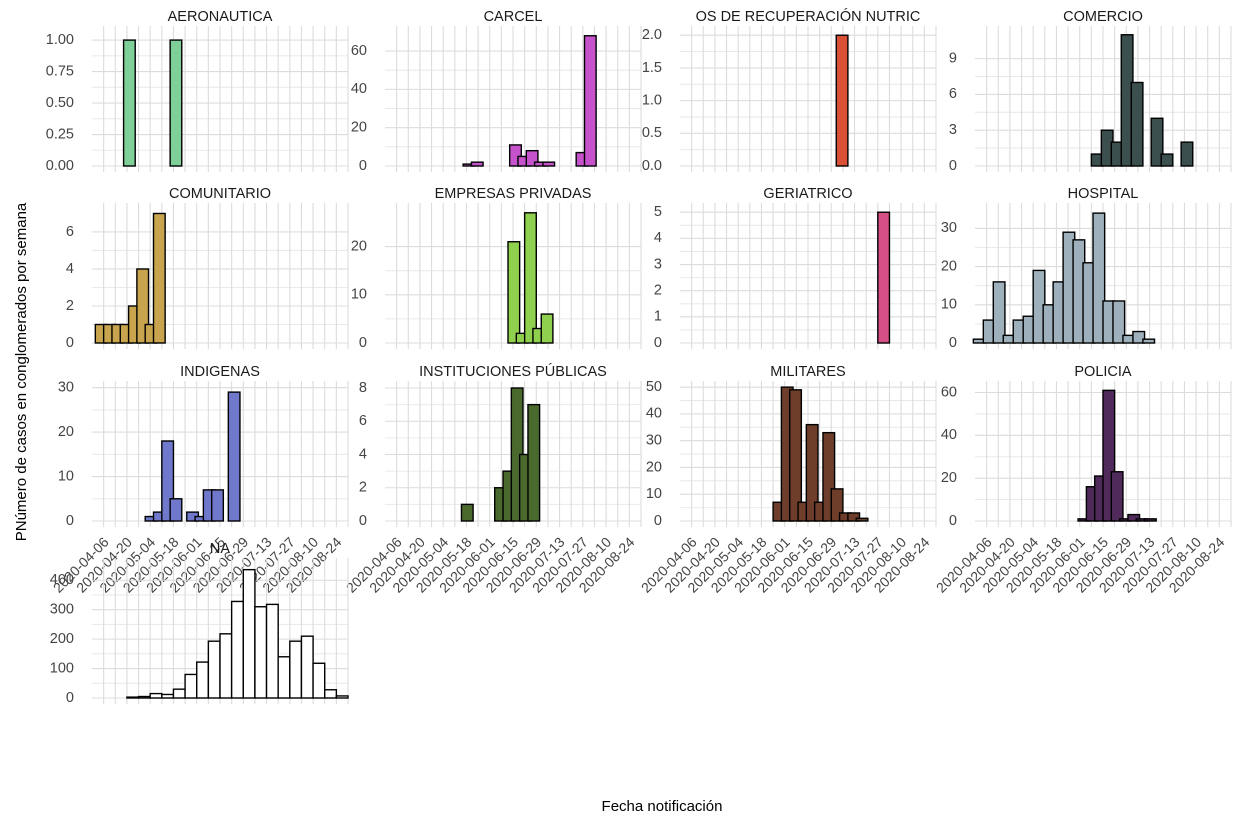 The height and width of the screenshot is (818, 1247). Describe the element at coordinates (496, 91) in the screenshot. I see `facet-panel: CARCEL 0 20 40 60` at that location.